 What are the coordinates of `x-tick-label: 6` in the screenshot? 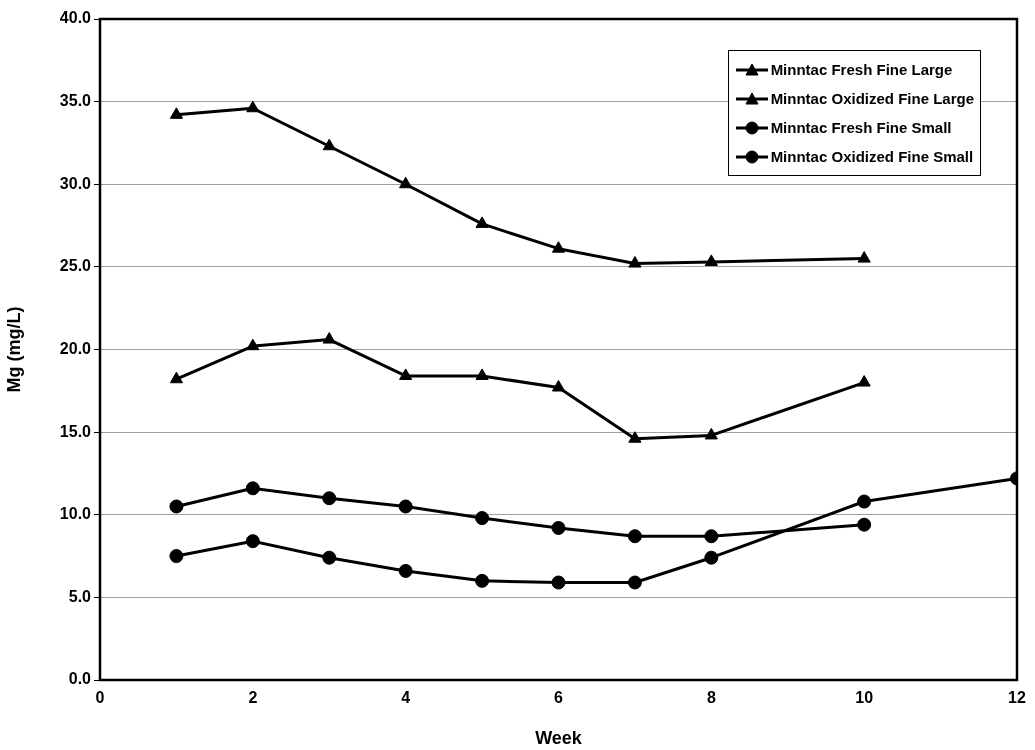 It's located at (559, 698).